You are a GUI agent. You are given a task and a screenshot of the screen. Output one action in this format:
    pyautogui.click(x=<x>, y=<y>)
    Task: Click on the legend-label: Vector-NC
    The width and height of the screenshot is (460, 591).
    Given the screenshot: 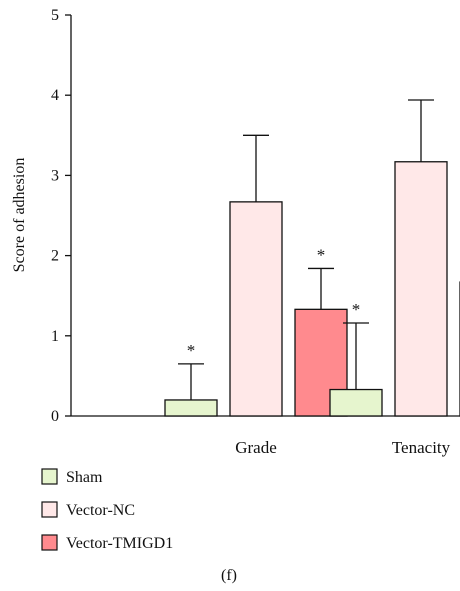 What is the action you would take?
    pyautogui.click(x=100, y=510)
    